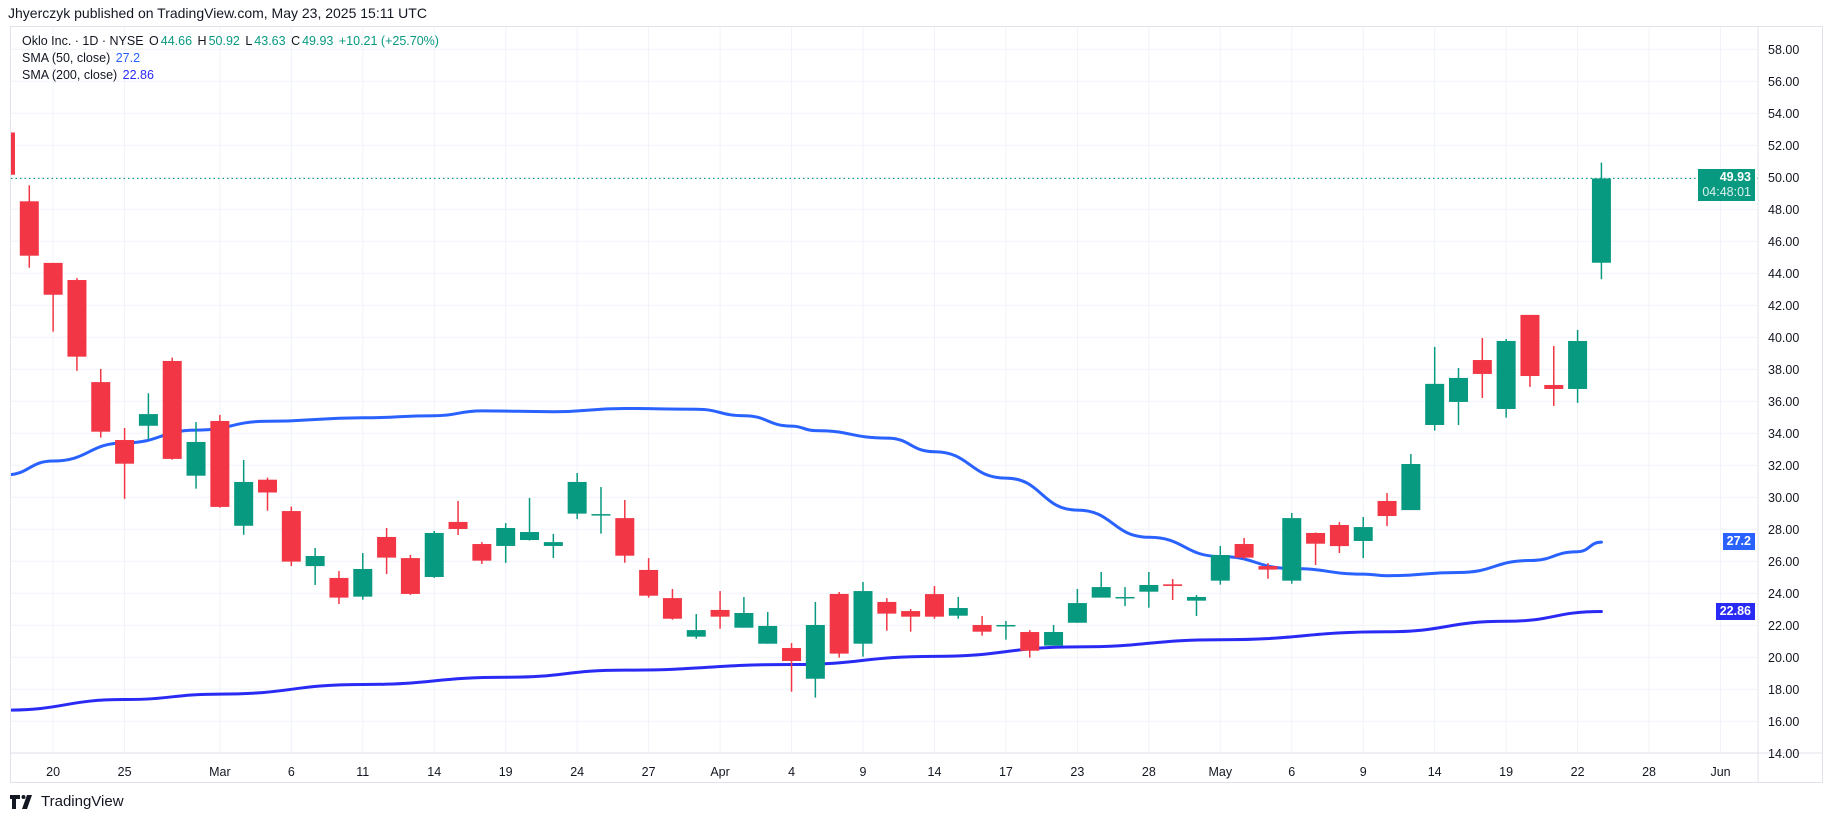 The width and height of the screenshot is (1835, 820). I want to click on symbol-info: Oklo Inc. · 1D · NYSE, so click(83, 41).